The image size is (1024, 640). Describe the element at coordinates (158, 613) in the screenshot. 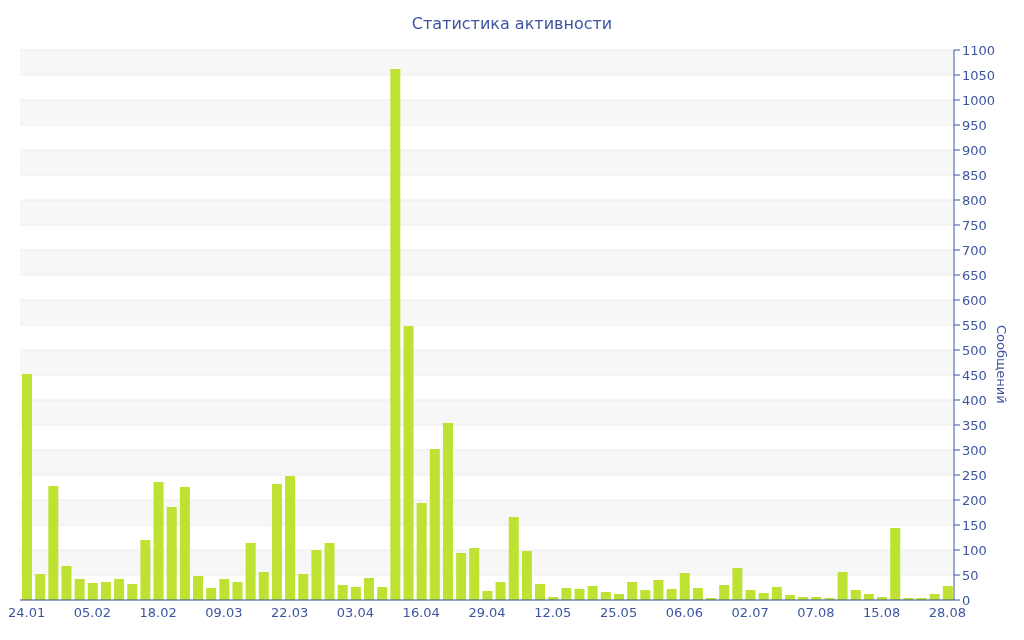

I see `x-tick-label: 18.02` at that location.